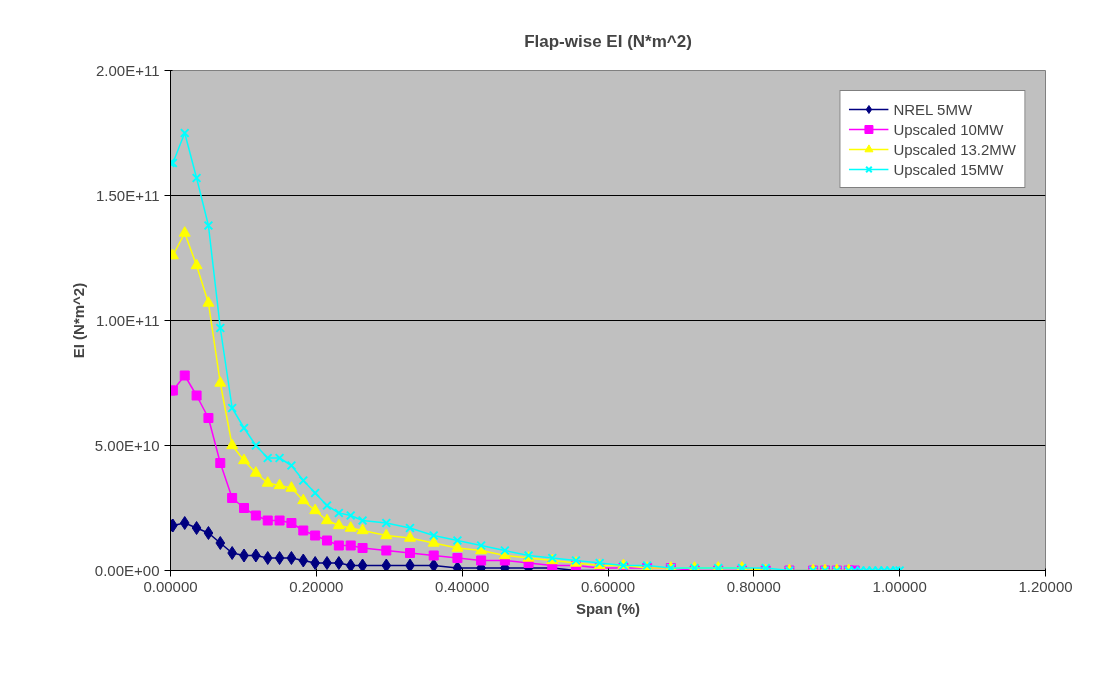 The height and width of the screenshot is (674, 1096). I want to click on chart-title: Flap-wise EI (N*m^2), so click(608, 41).